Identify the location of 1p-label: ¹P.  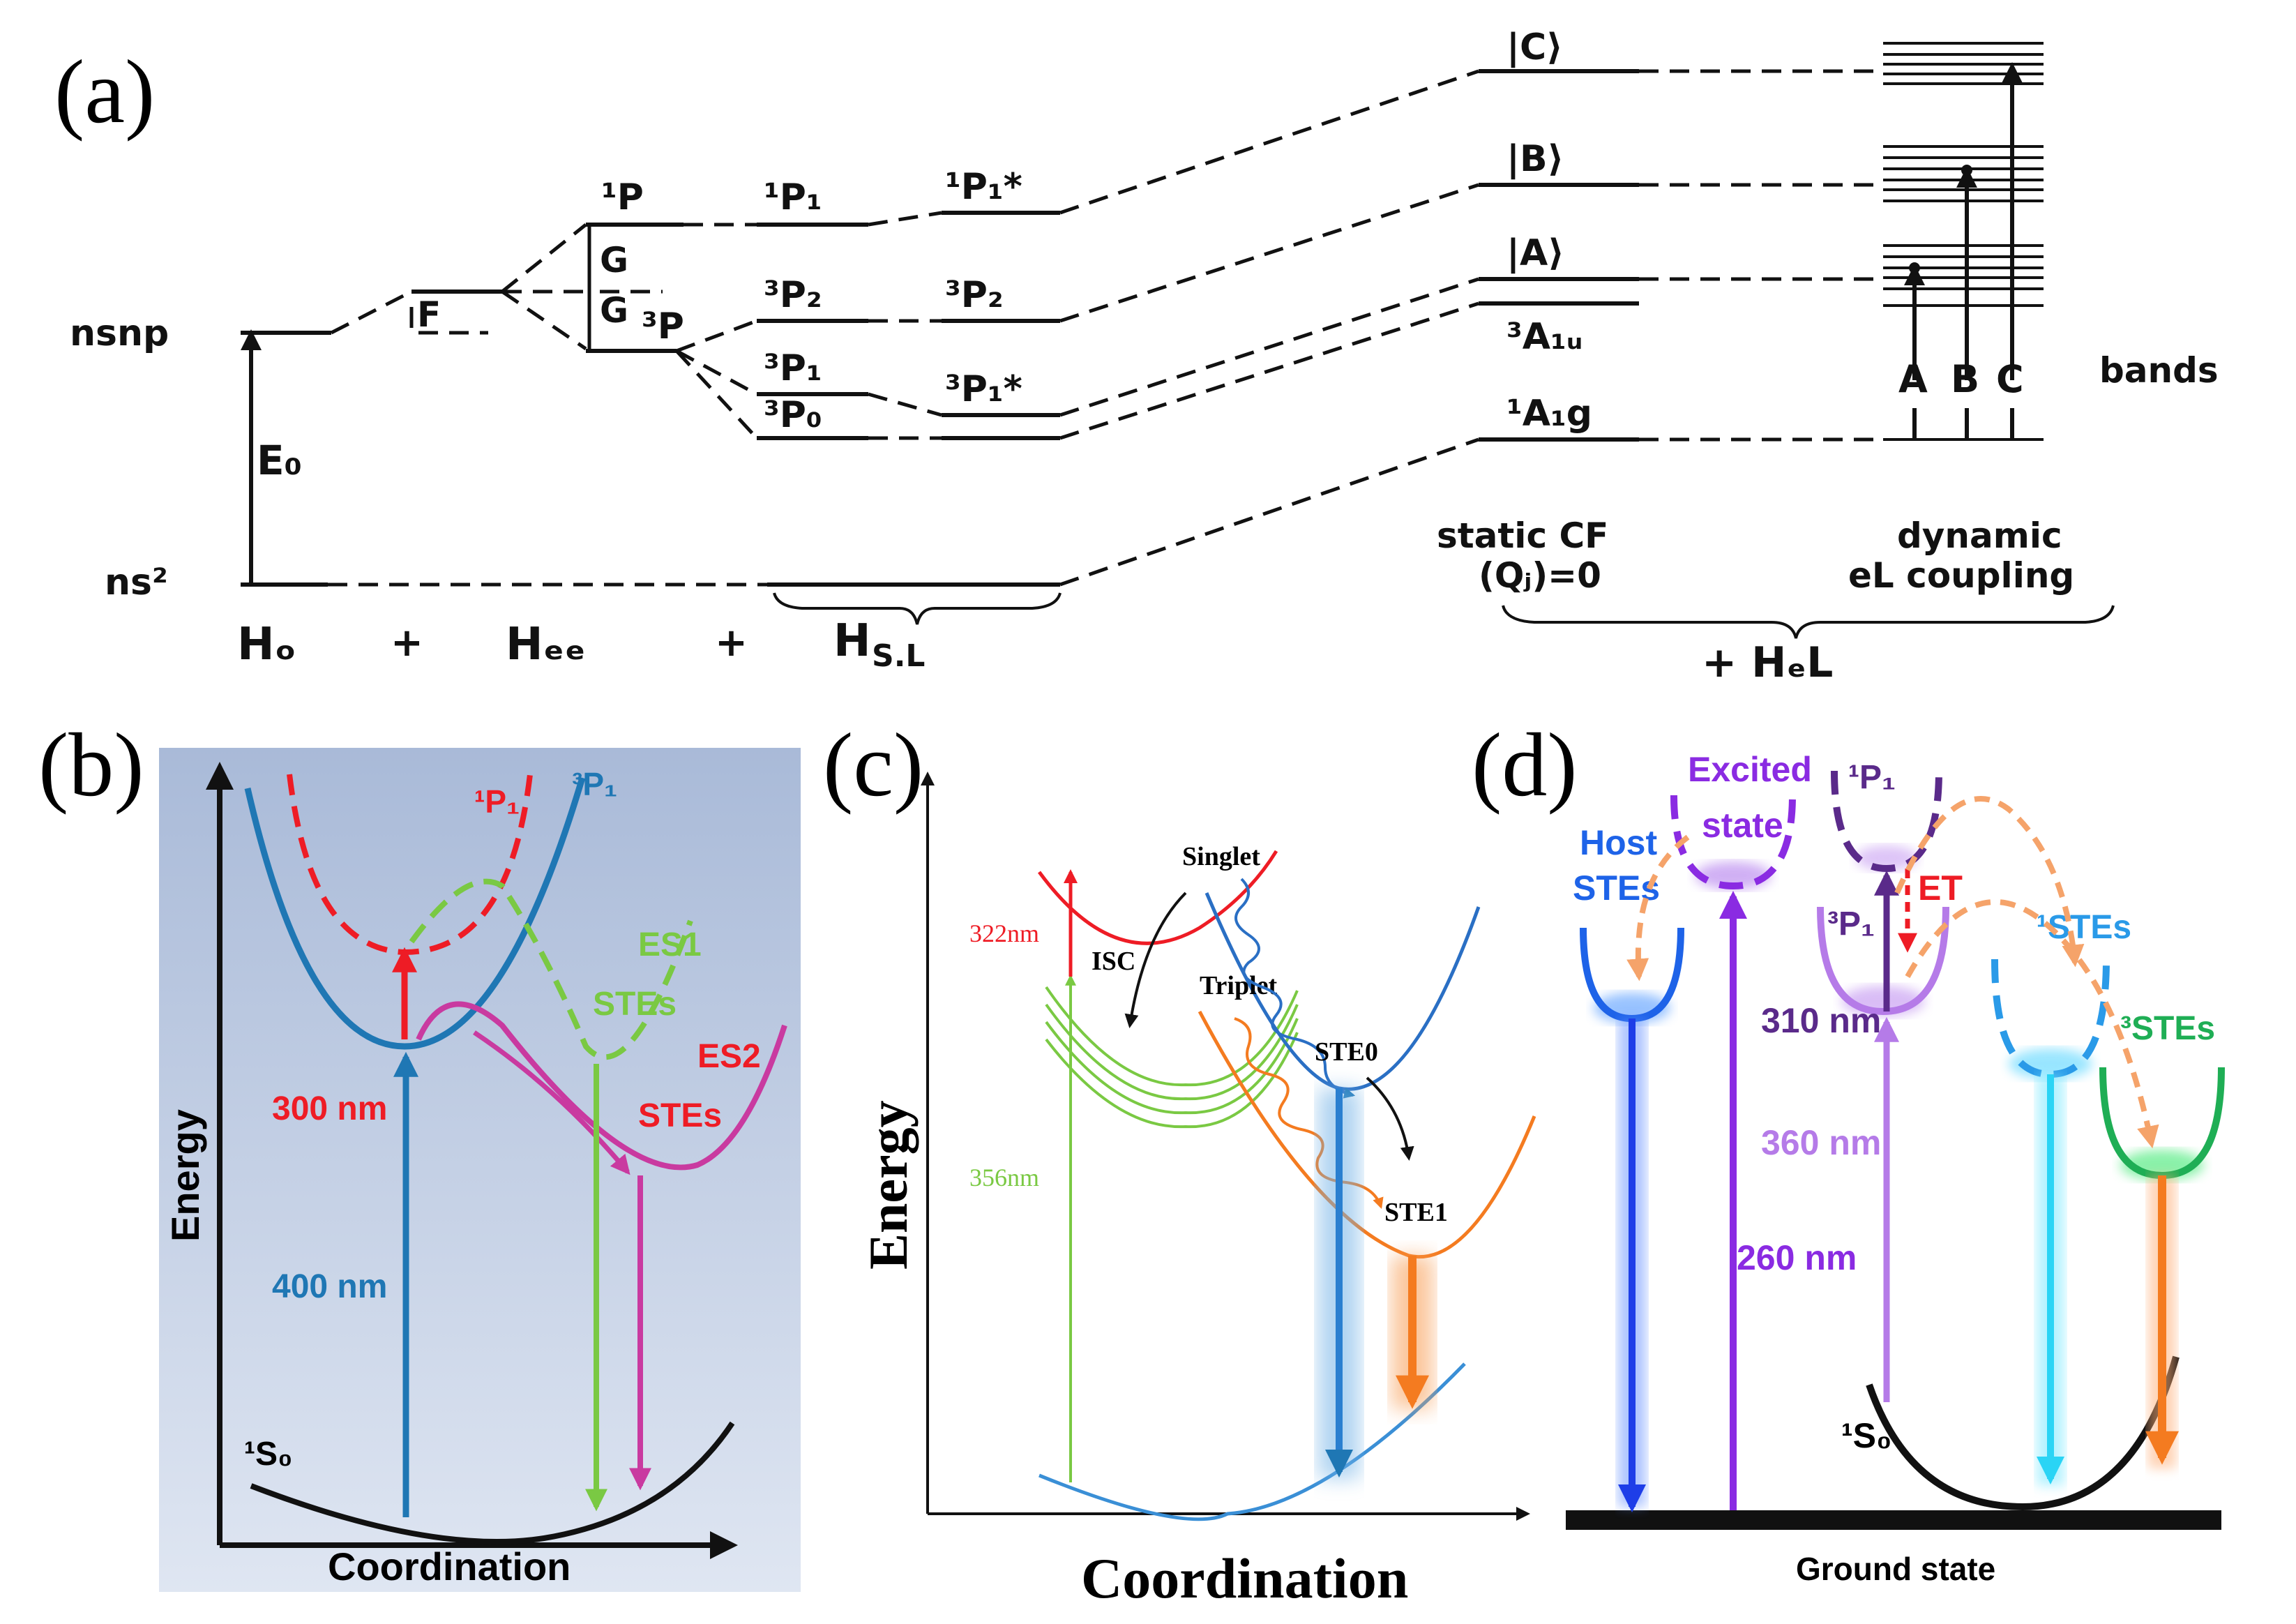
(622, 197).